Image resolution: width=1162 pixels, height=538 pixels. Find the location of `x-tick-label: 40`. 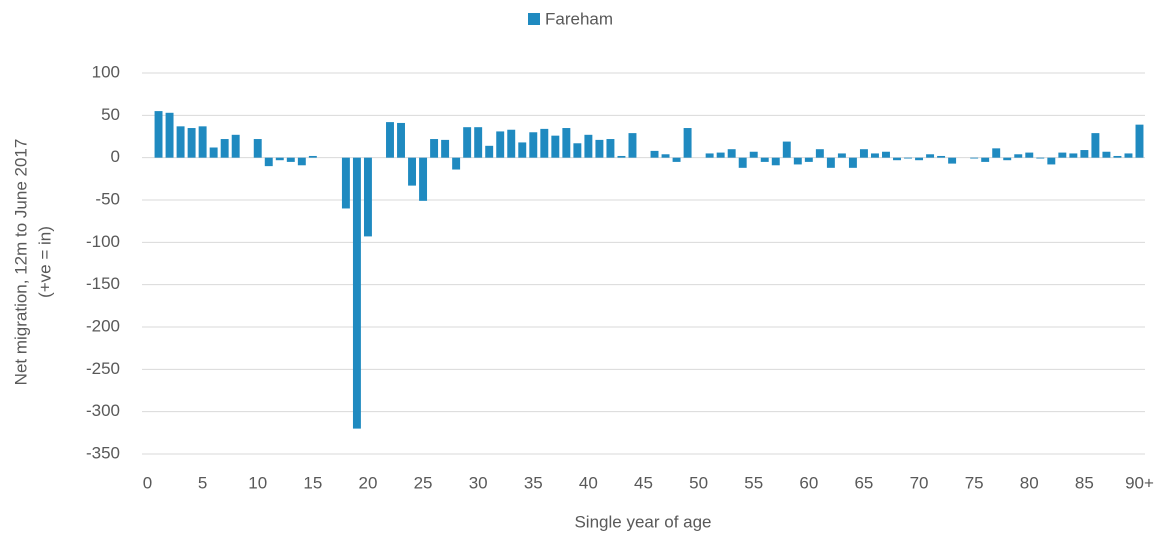

x-tick-label: 40 is located at coordinates (588, 482).